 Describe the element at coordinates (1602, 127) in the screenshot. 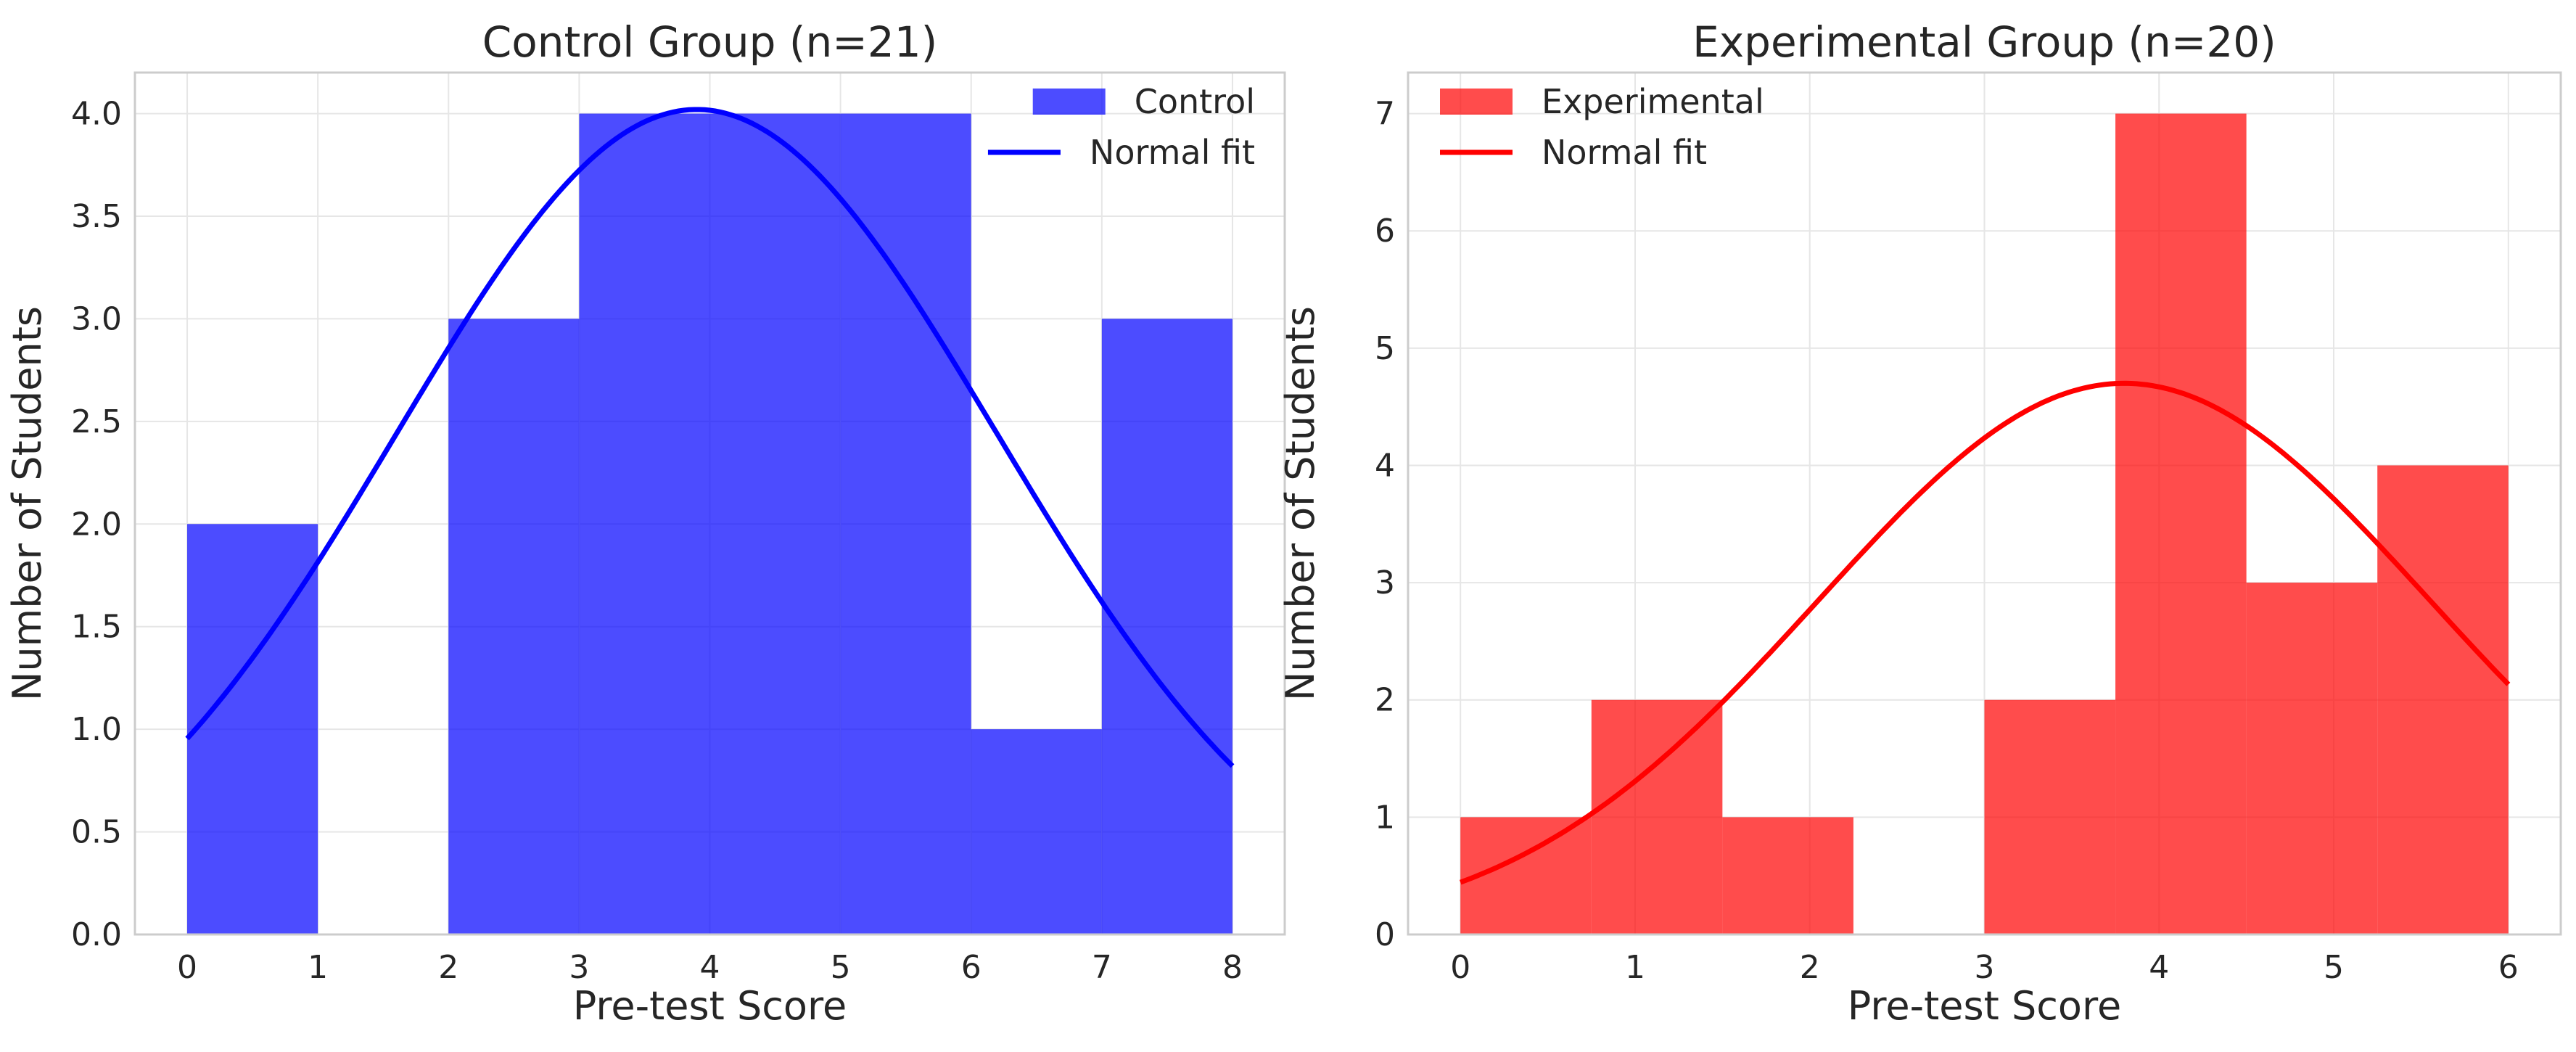

I see `legend: Experimental Normal fit` at that location.